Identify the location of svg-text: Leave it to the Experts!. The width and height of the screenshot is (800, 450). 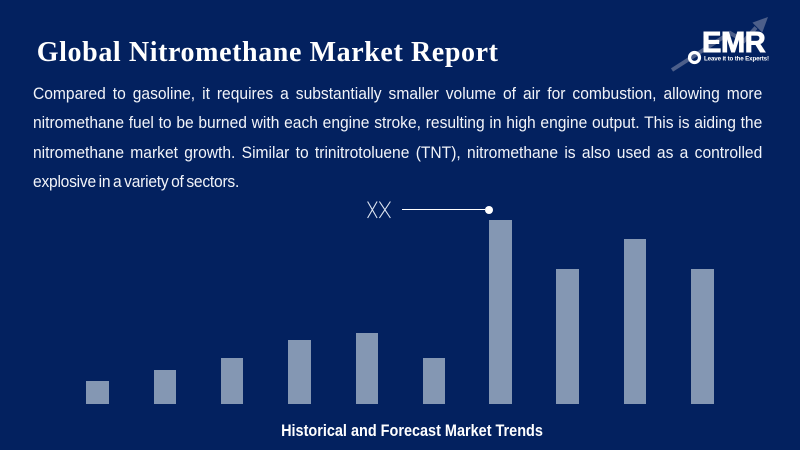
(736, 59).